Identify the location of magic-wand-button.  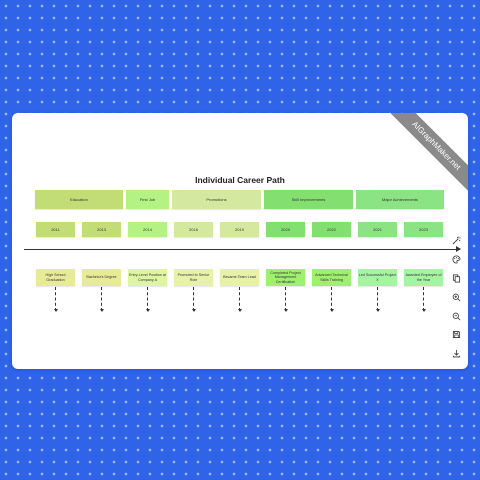
(456, 240).